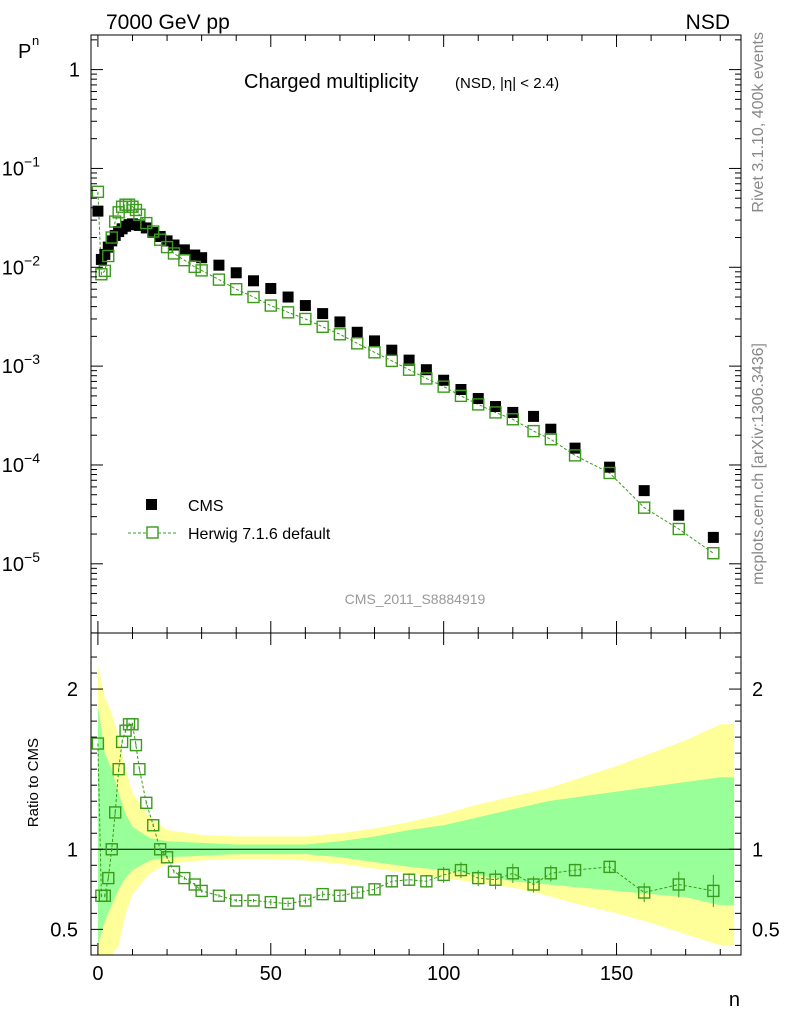 This screenshot has width=786, height=1024. Describe the element at coordinates (766, 930) in the screenshot. I see `ratio-y-tick-label-right: 0.5` at that location.